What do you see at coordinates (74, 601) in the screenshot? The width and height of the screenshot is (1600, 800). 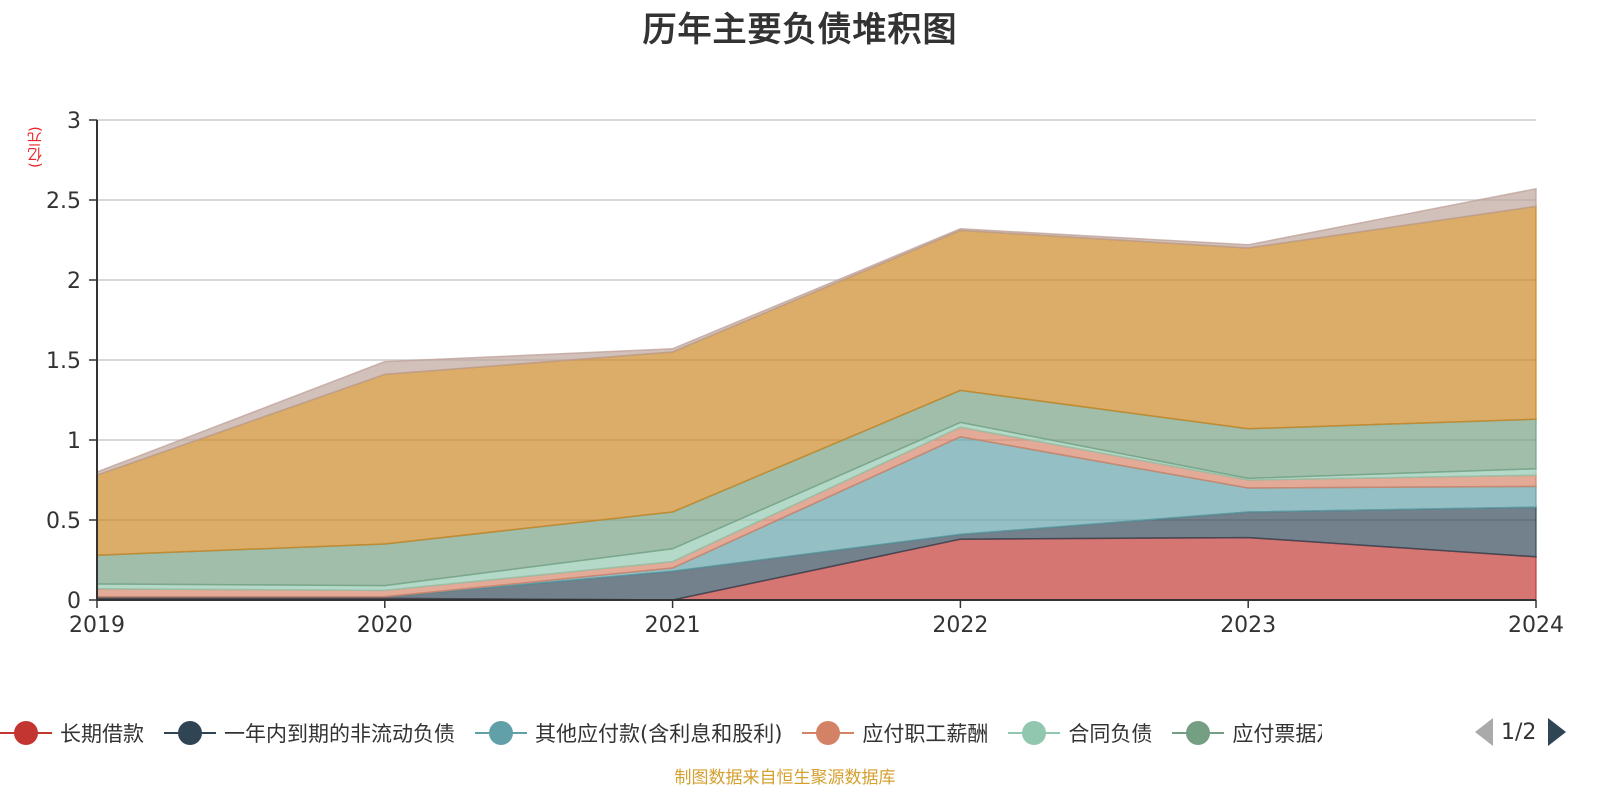 I see `y-tick-label: 0` at bounding box center [74, 601].